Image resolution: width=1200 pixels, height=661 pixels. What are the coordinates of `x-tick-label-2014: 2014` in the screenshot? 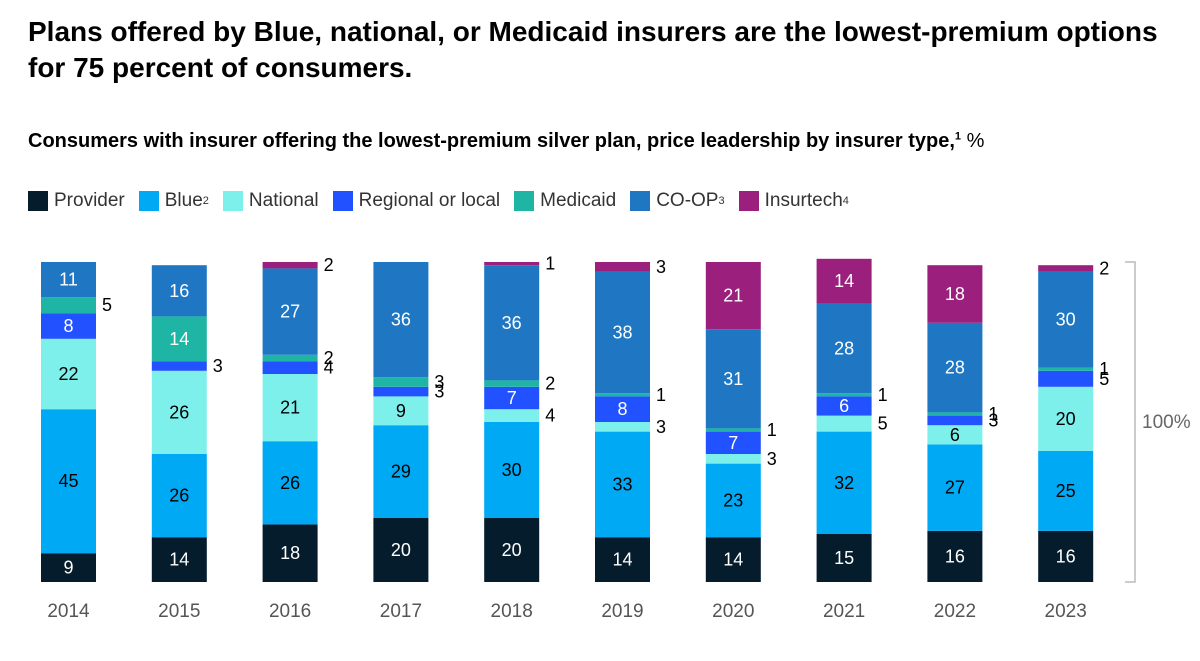 It's located at (68, 611).